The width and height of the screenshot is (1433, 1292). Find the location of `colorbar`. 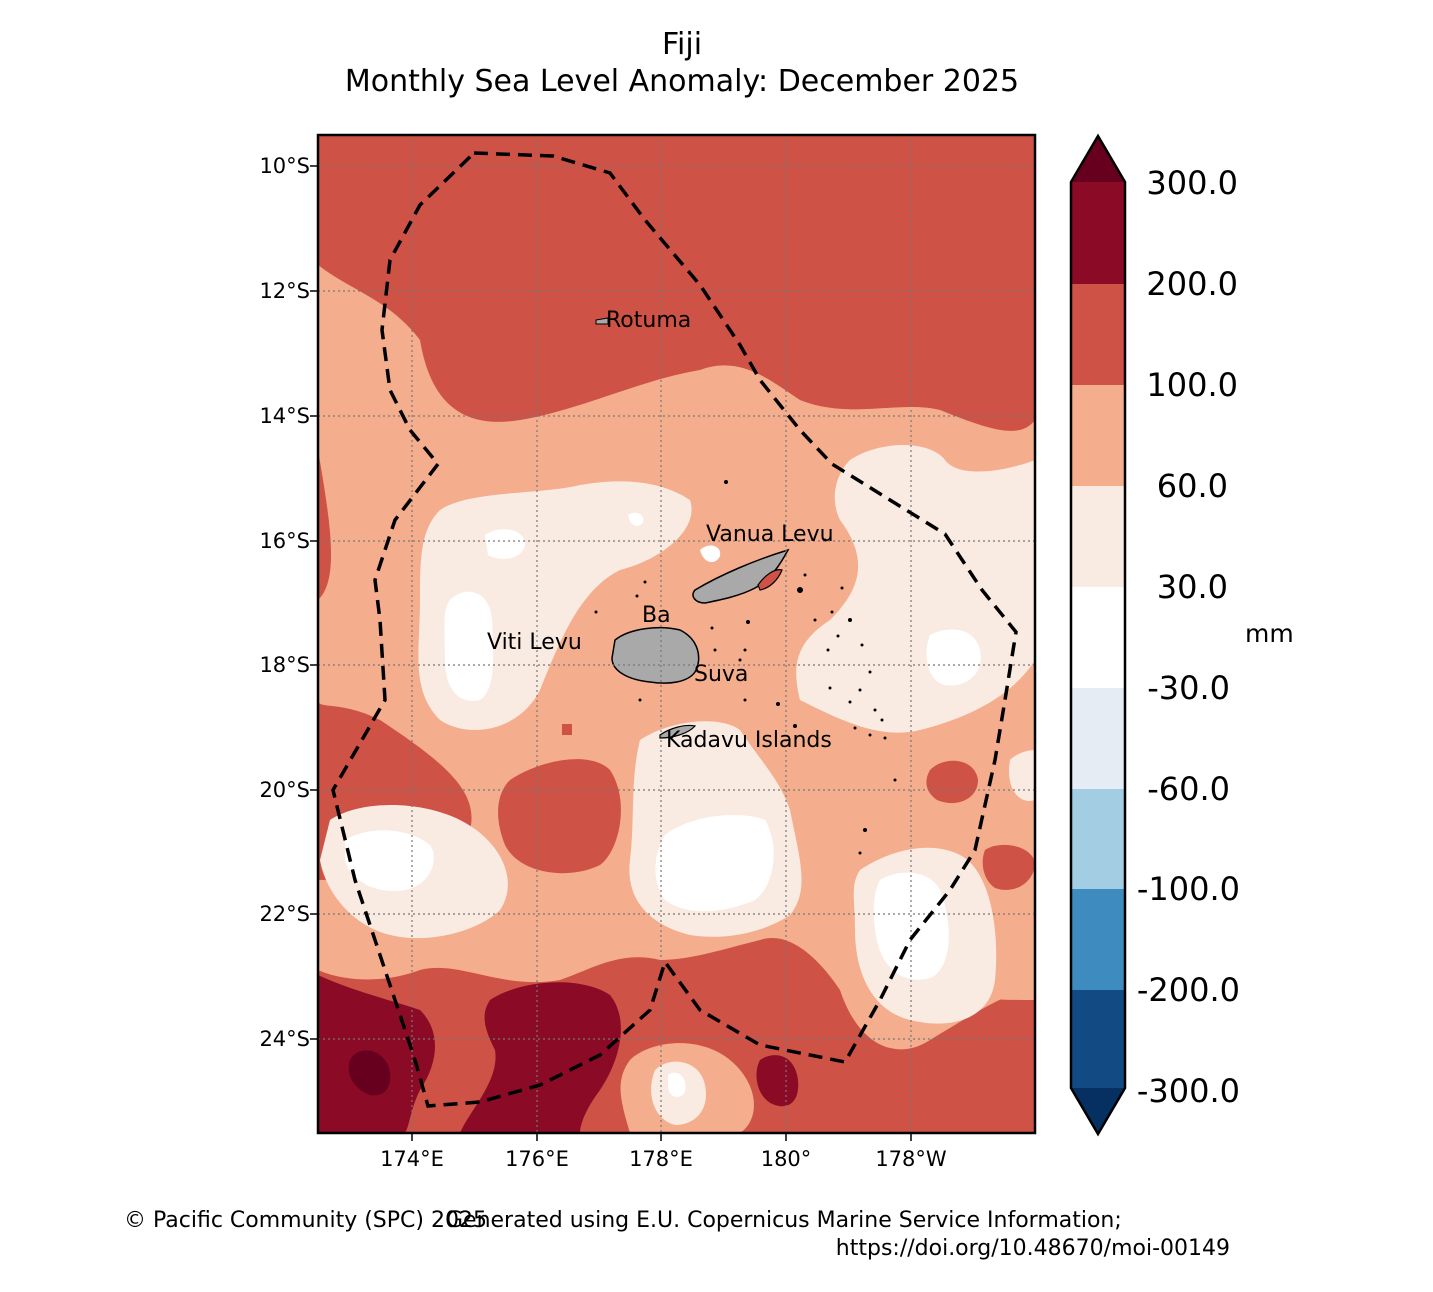

colorbar is located at coordinates (1098, 635).